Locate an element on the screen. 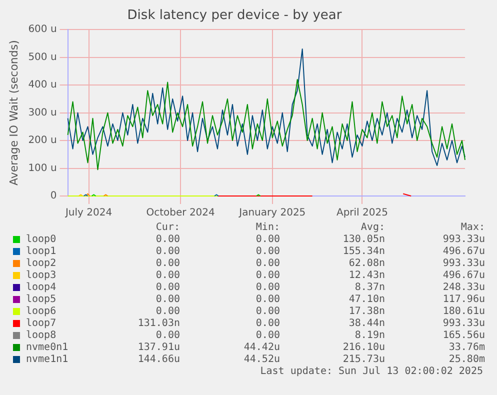  x-tick-label: October 2024 is located at coordinates (180, 213).